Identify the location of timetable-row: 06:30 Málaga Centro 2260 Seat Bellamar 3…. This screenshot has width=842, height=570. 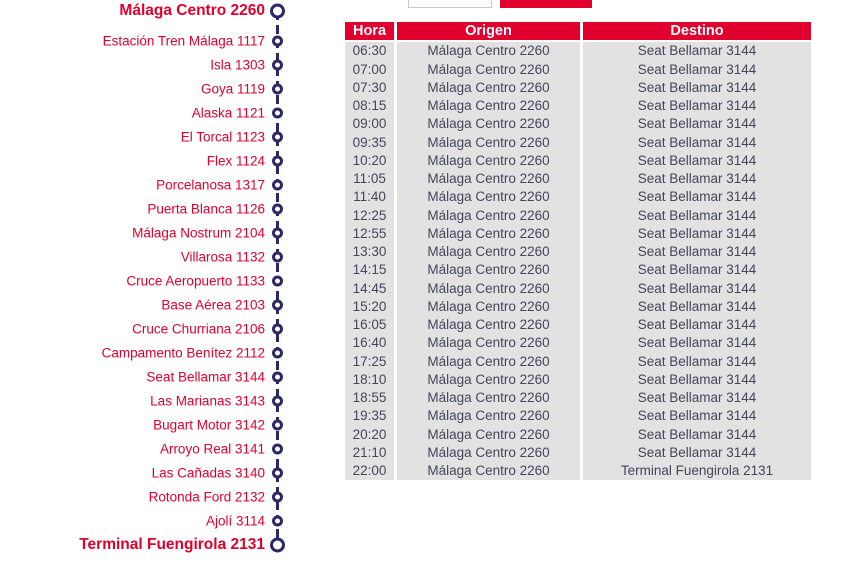
(578, 51).